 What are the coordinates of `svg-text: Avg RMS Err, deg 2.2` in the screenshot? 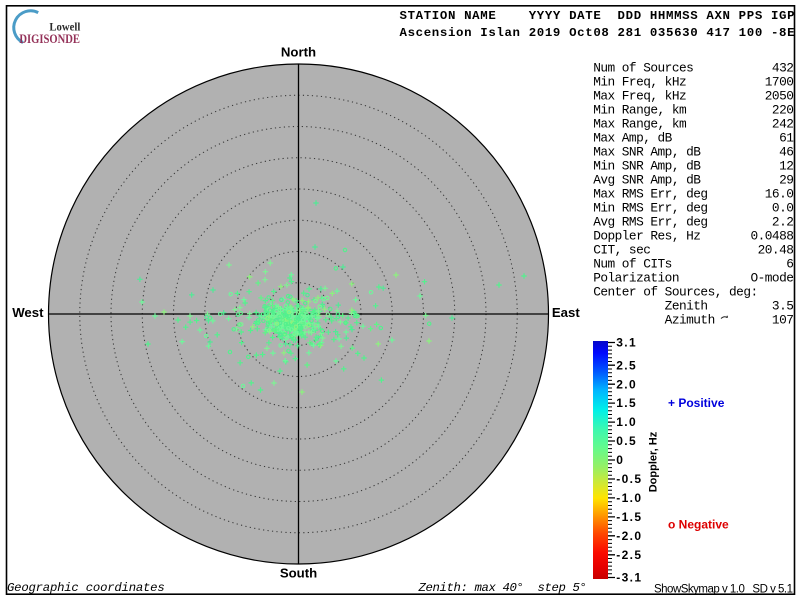 It's located at (693, 221).